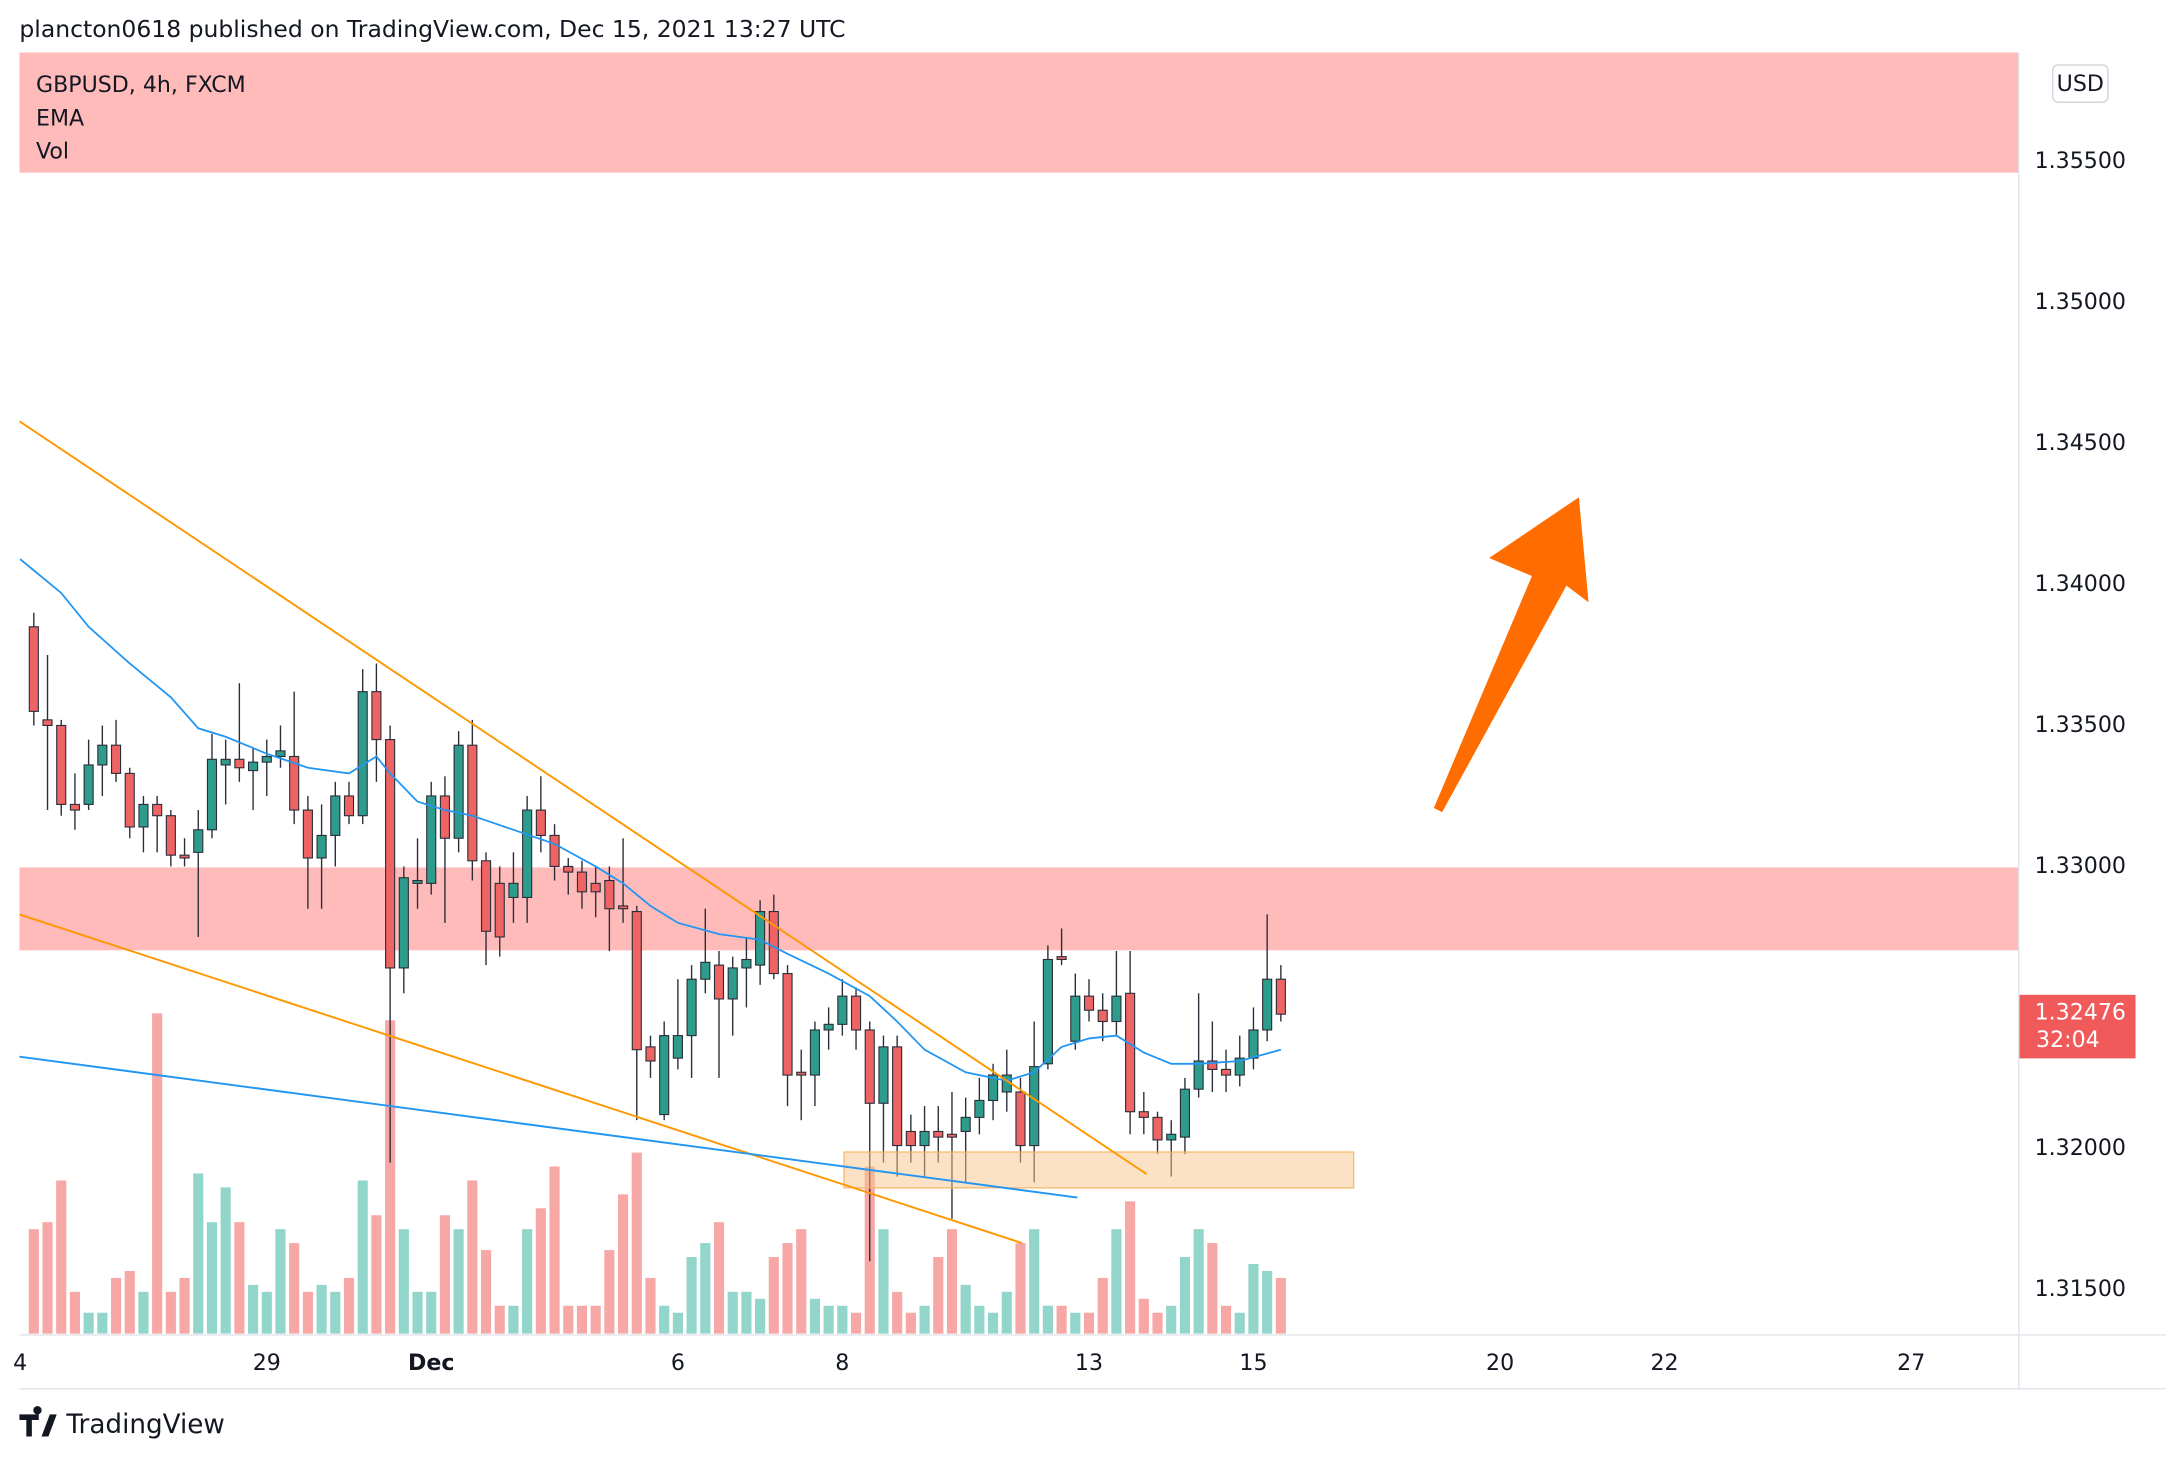 This screenshot has height=1460, width=2166. I want to click on x-tick-label: 6, so click(678, 1363).